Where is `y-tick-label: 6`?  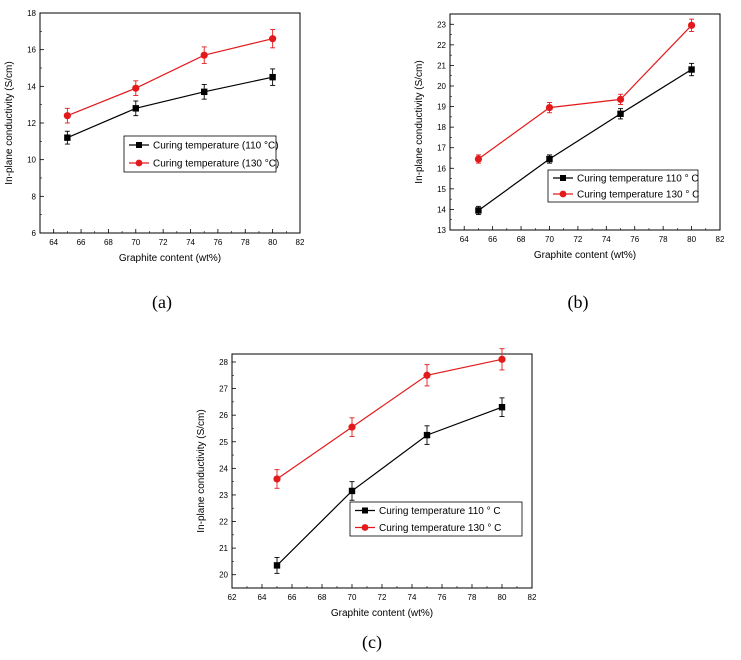 y-tick-label: 6 is located at coordinates (34, 233).